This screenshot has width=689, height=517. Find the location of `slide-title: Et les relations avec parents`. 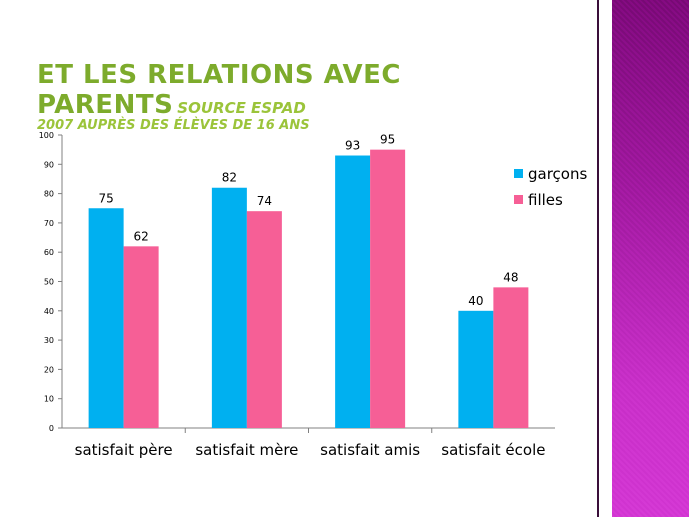

slide-title: Et les relations avec parents is located at coordinates (219, 90).